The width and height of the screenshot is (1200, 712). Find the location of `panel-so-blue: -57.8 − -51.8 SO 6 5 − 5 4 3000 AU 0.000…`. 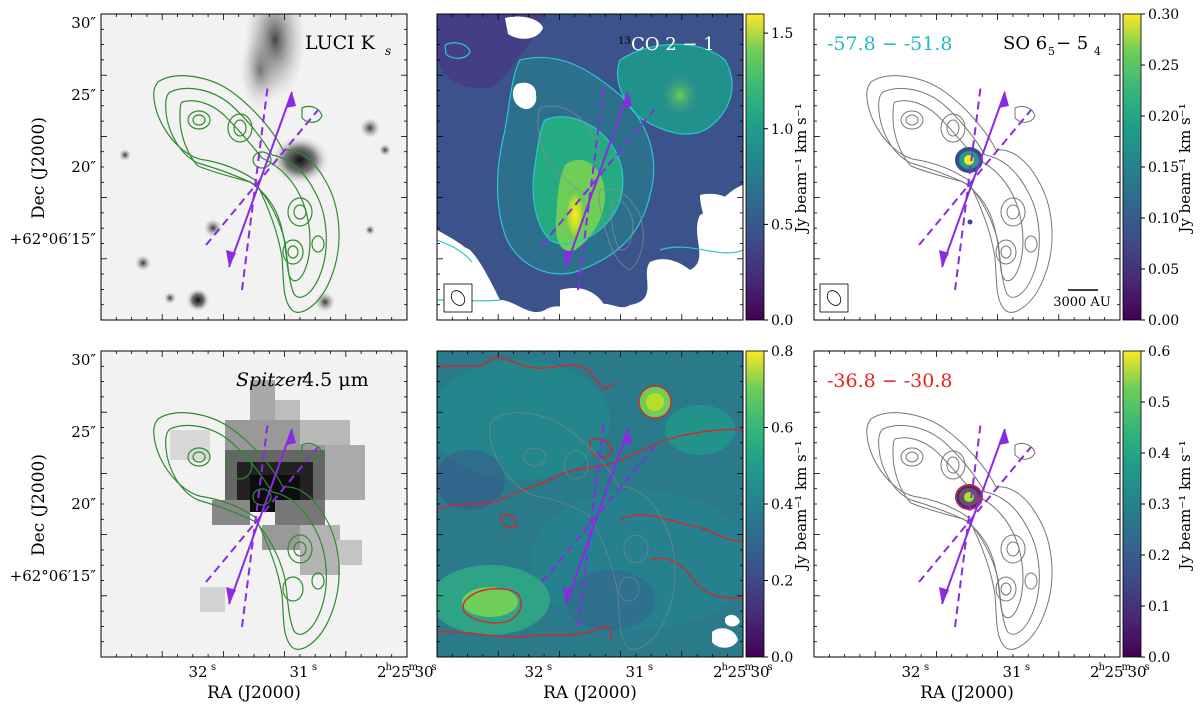

panel-so-blue: -57.8 − -51.8 SO 6 5 − 5 4 3000 AU 0.000… is located at coordinates (1003, 168).